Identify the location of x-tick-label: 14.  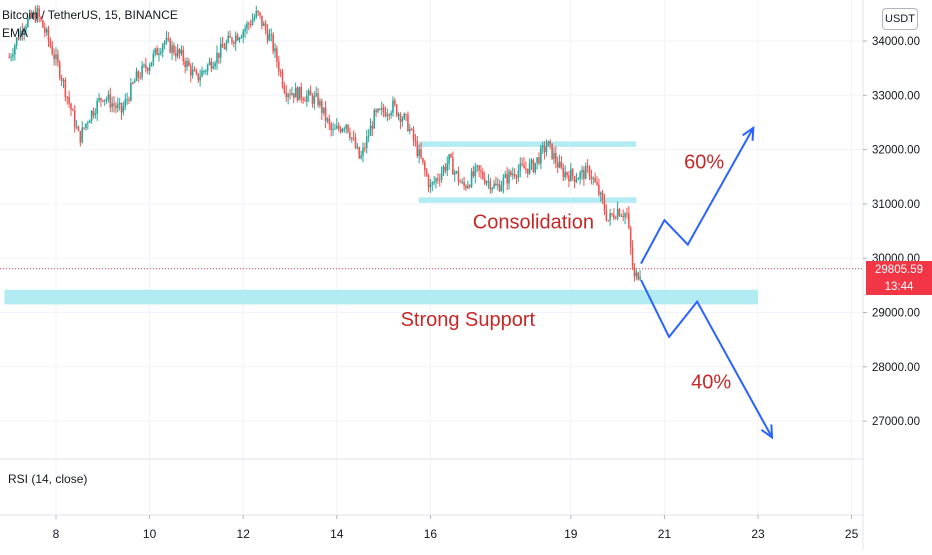
(337, 534).